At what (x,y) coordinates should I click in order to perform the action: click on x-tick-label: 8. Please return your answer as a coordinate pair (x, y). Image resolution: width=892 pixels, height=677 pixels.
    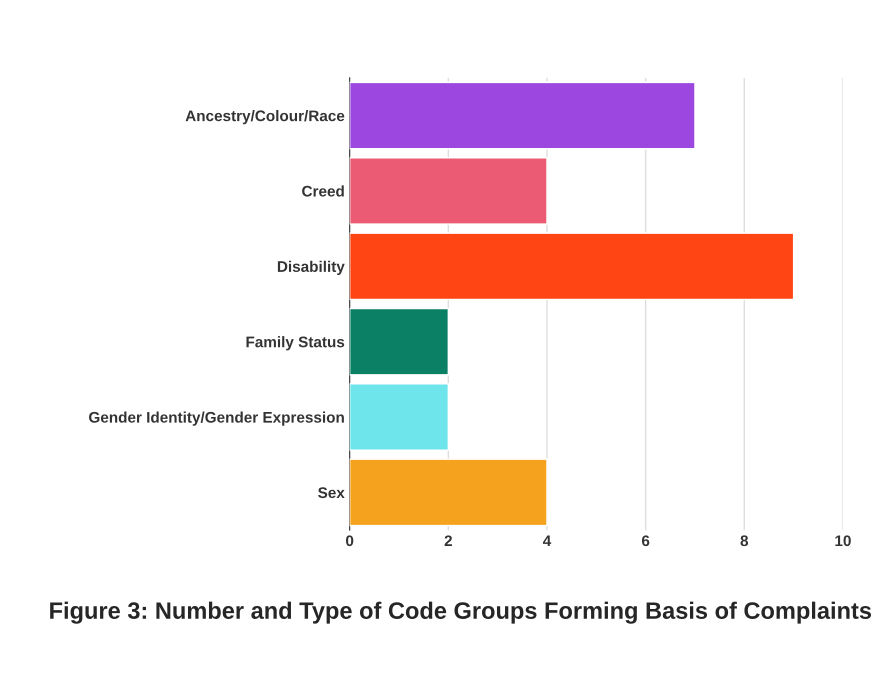
    Looking at the image, I should click on (744, 540).